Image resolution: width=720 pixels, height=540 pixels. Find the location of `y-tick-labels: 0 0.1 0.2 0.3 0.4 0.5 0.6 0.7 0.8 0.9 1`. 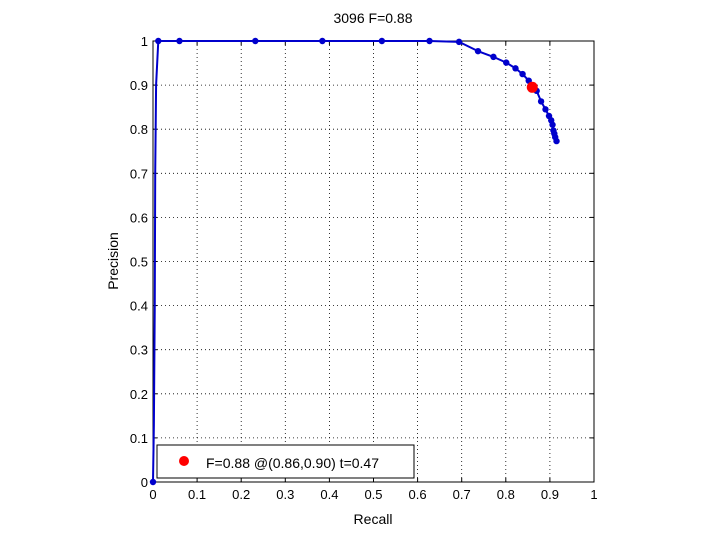

y-tick-labels: 0 0.1 0.2 0.3 0.4 0.5 0.6 0.7 0.8 0.9 1 is located at coordinates (139, 262).